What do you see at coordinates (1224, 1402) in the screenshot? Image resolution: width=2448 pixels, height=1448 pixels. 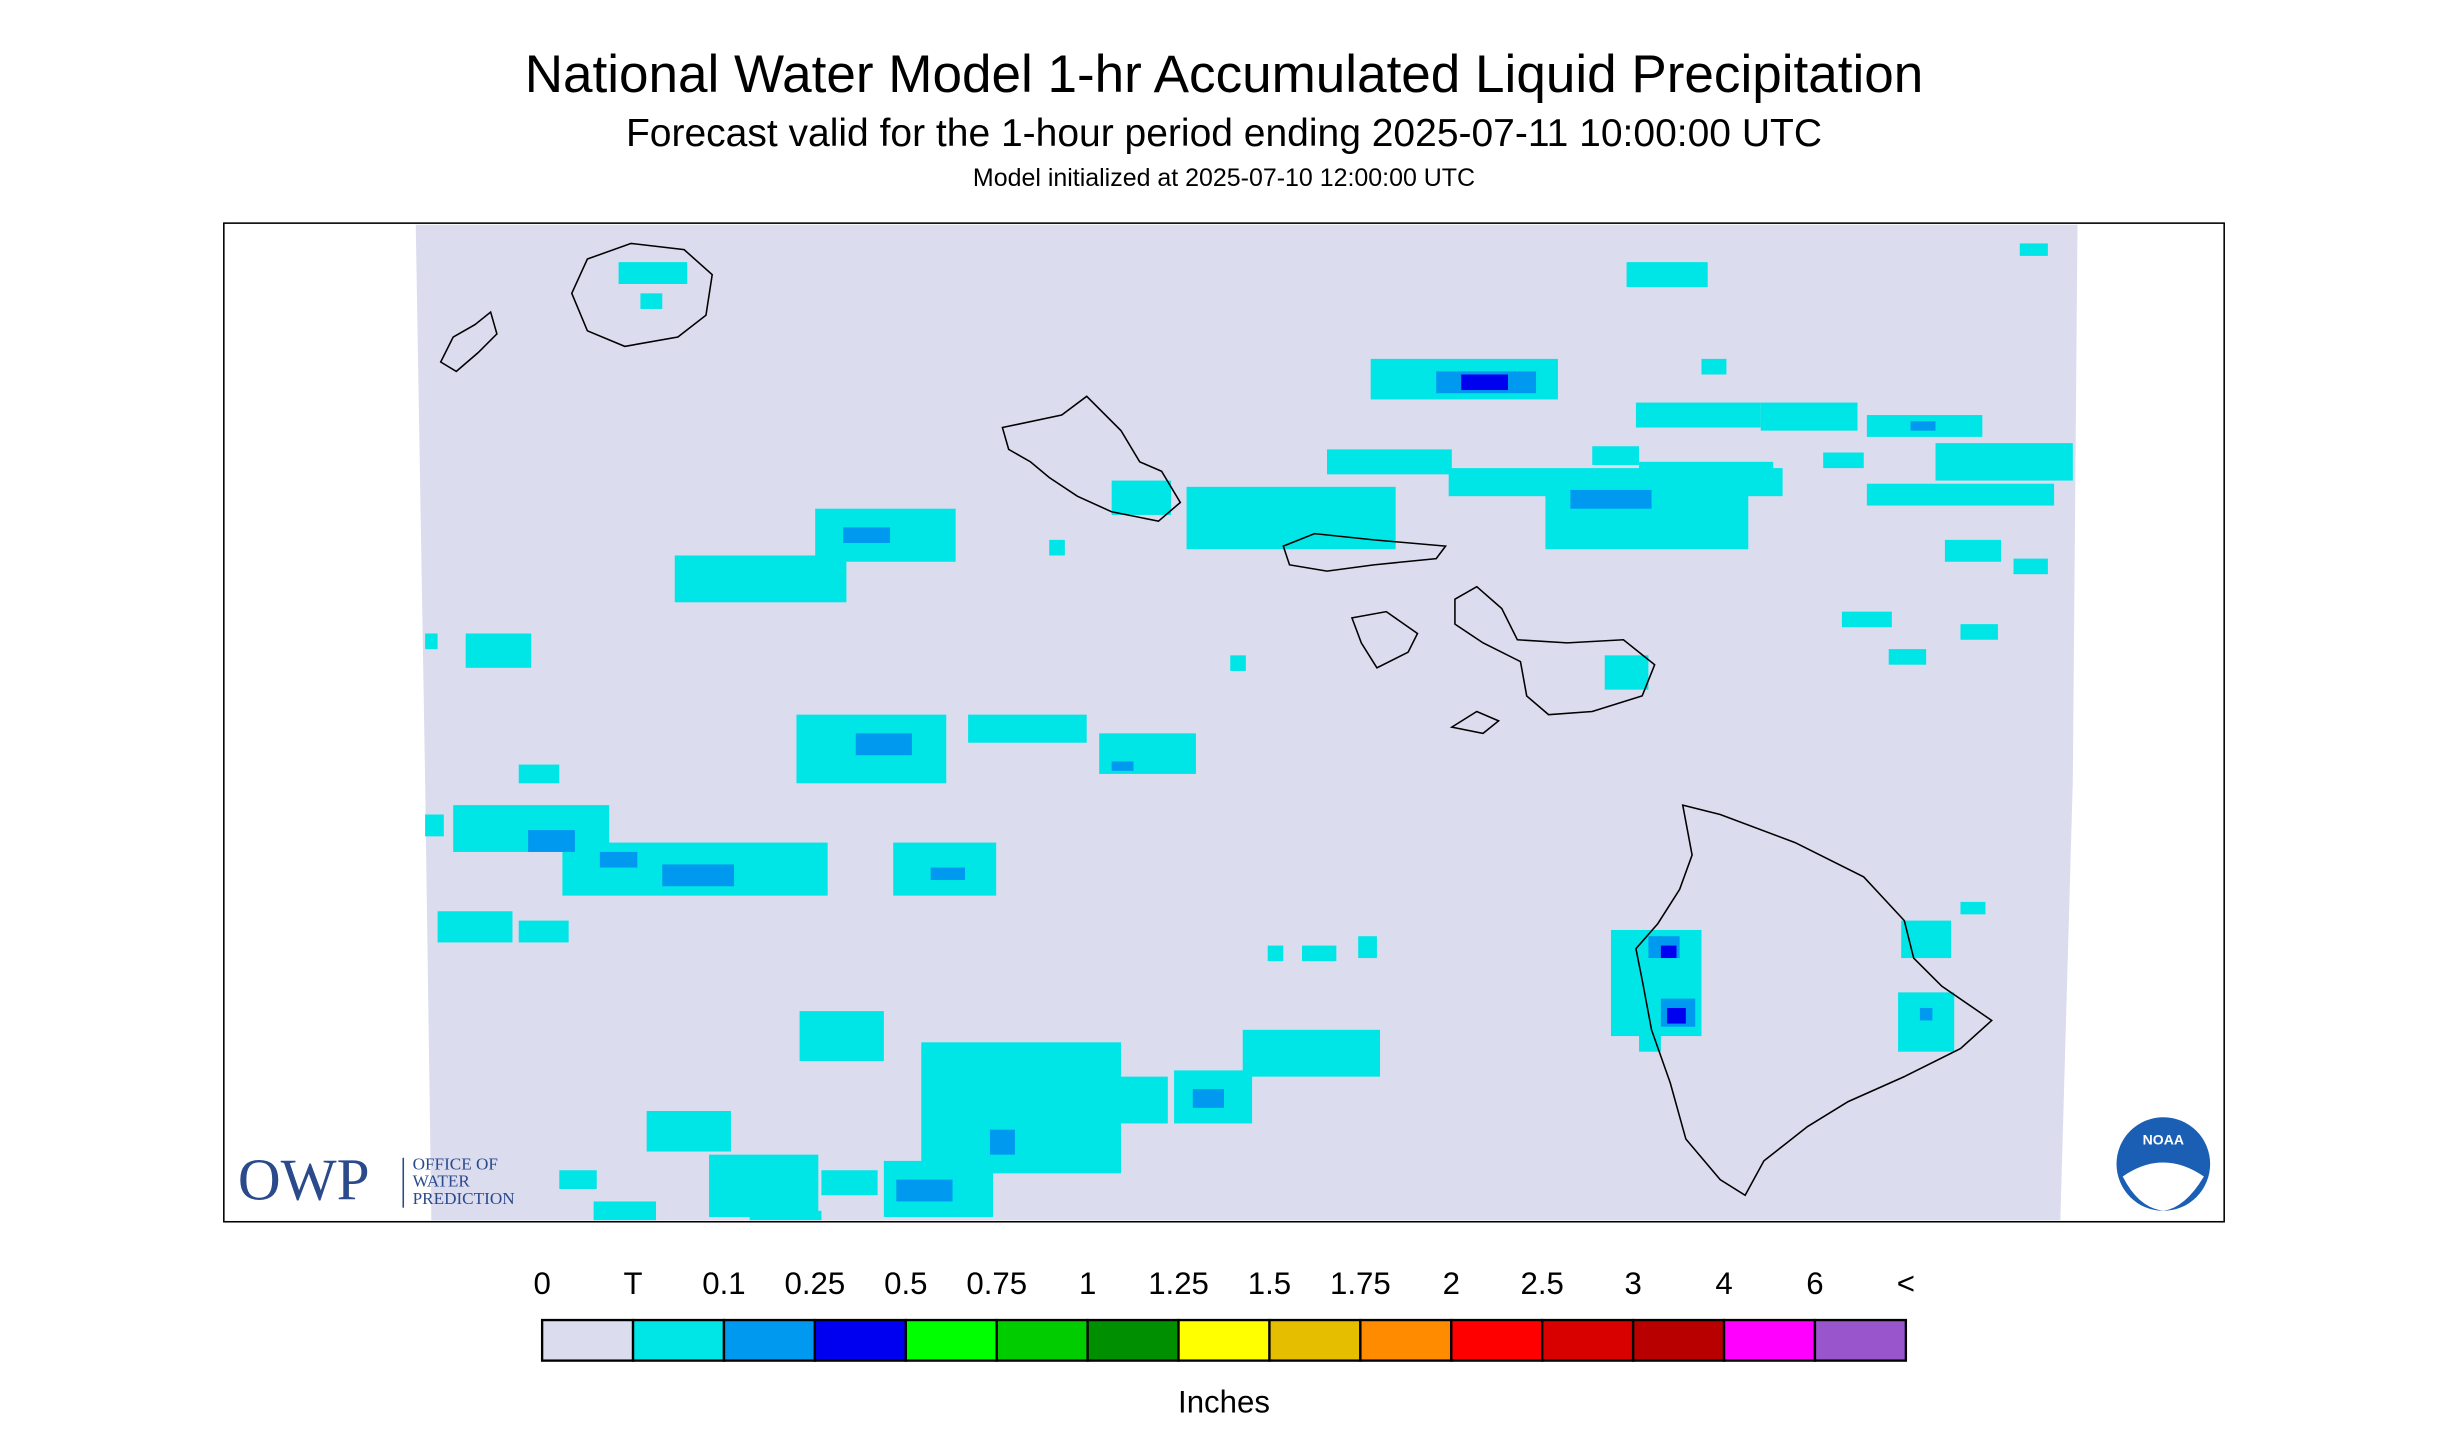 I see `legend-units: Inches` at bounding box center [1224, 1402].